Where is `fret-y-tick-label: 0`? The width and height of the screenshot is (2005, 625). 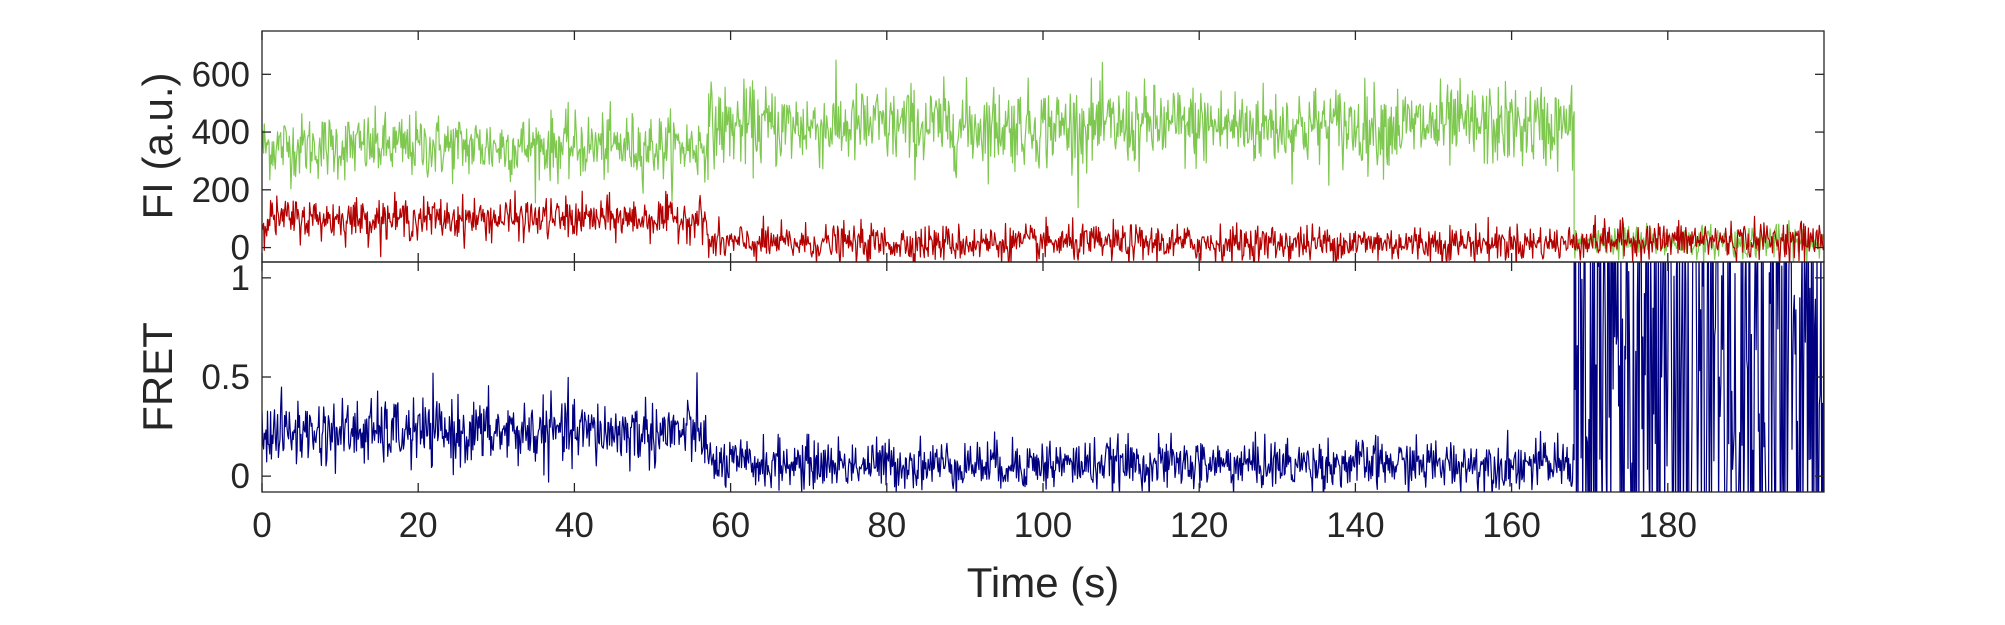 fret-y-tick-label: 0 is located at coordinates (240, 476).